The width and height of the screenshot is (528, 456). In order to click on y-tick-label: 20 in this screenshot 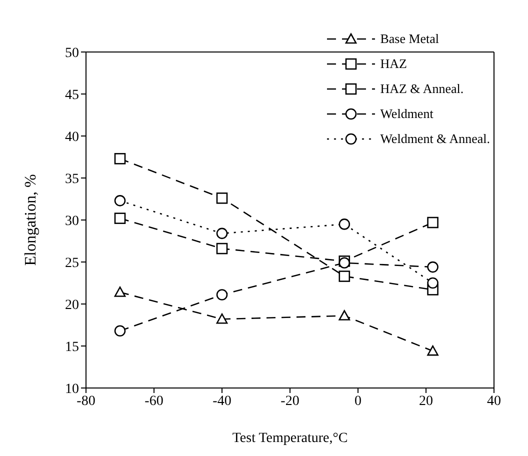, I will do `click(72, 305)`.